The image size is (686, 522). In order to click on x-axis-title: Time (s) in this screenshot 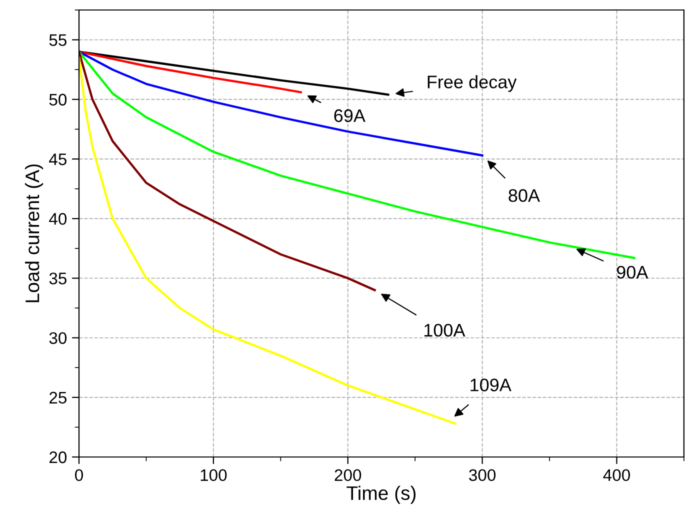, I will do `click(381, 495)`.